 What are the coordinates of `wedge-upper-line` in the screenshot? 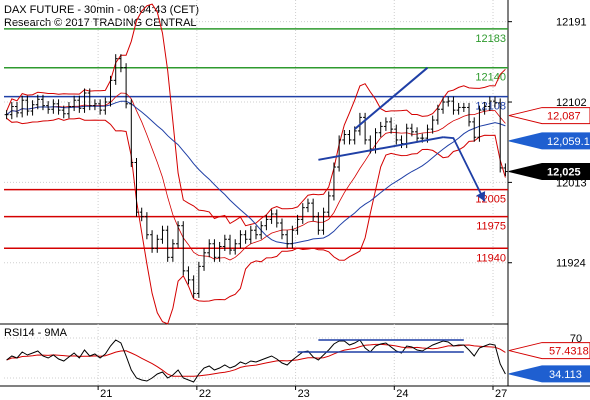 It's located at (391, 98).